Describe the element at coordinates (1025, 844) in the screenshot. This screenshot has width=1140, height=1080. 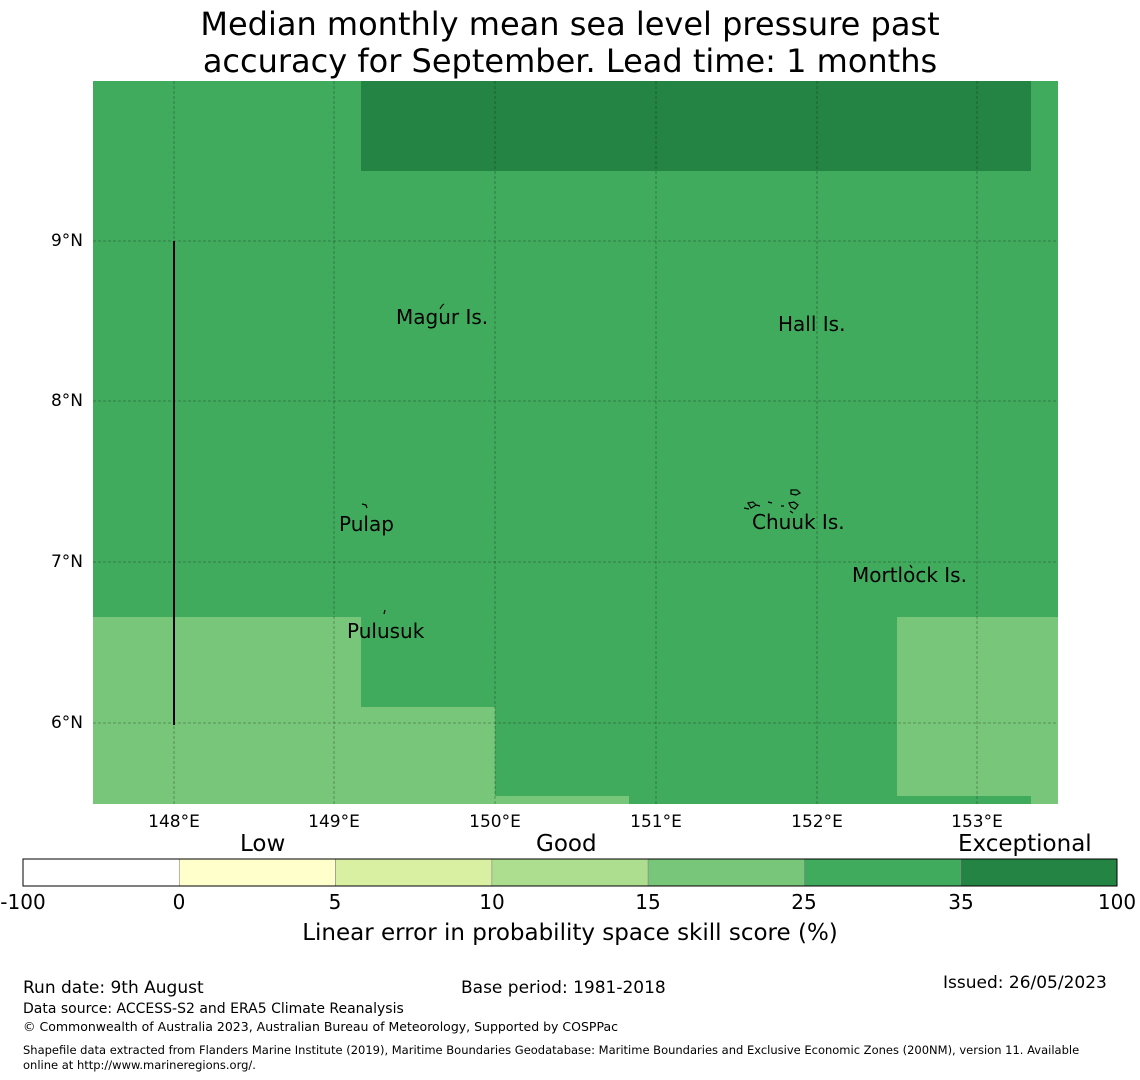
I see `category-label-exceptional: Exceptional` at that location.